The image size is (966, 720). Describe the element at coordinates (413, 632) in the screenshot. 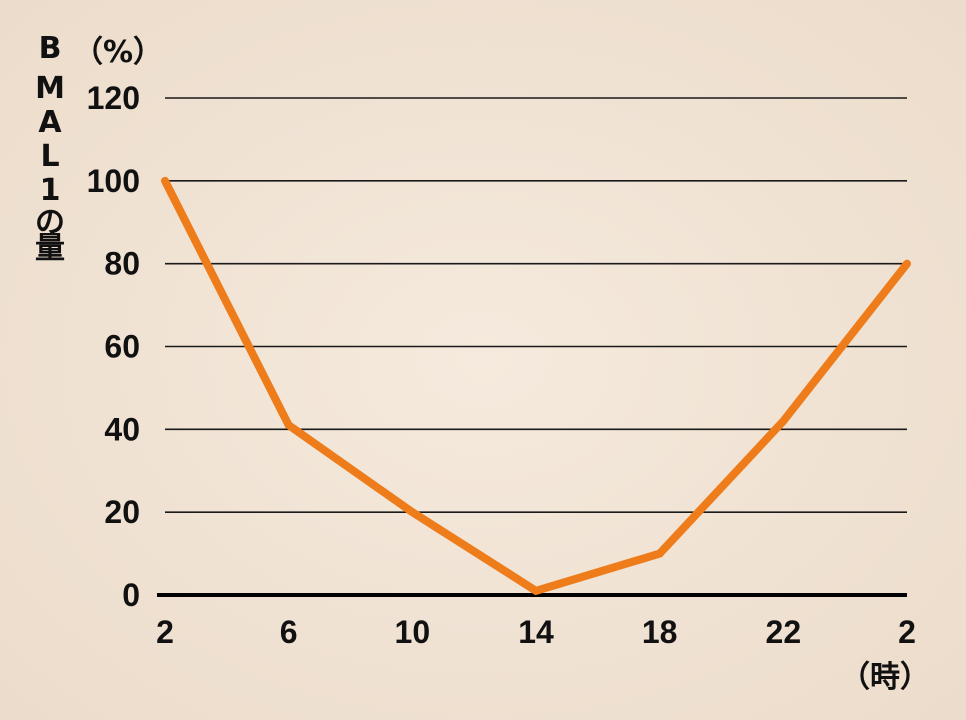

I see `x-tick-label: 10` at that location.